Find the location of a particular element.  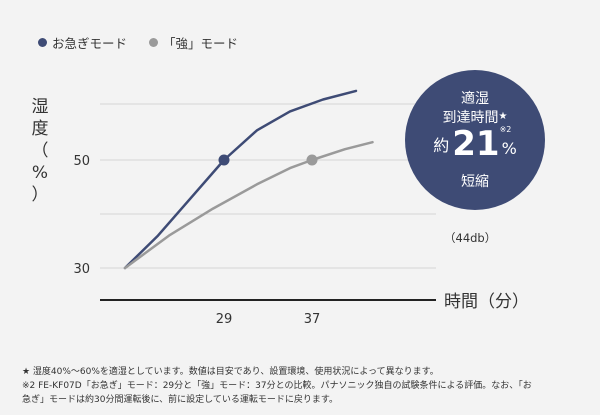

y-axis-label: 湿 度 （ % ） is located at coordinates (40, 151).